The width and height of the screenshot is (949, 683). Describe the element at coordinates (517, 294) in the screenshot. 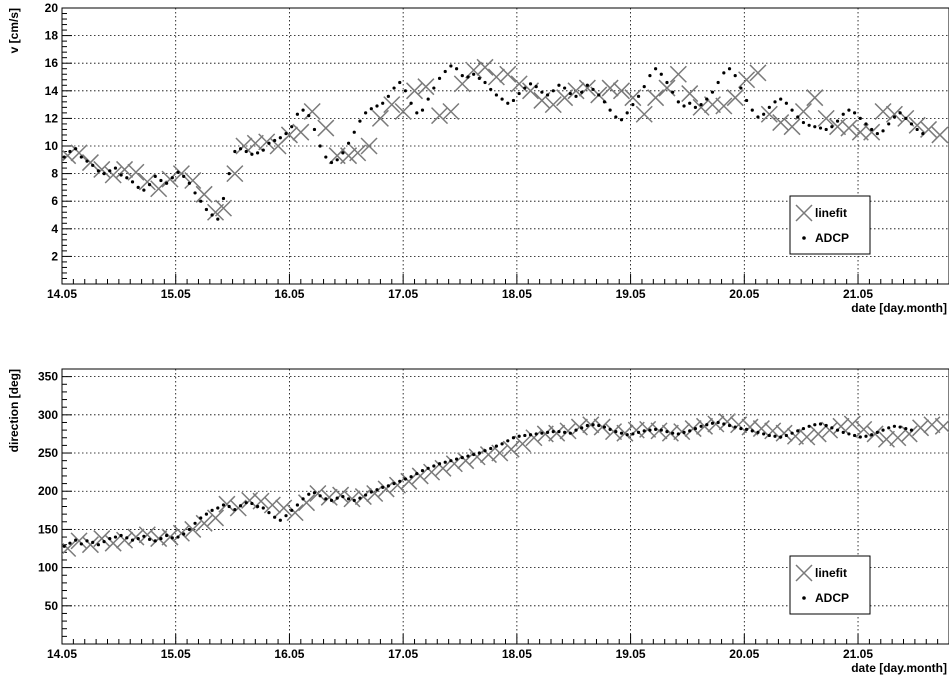

I see `x-tick-label: 18.05` at that location.